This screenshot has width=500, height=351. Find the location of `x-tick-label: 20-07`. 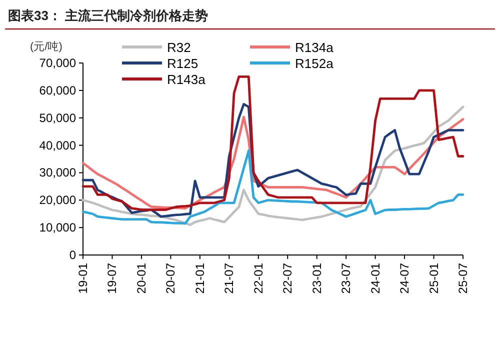

x-tick-label: 20-07 is located at coordinates (171, 278).